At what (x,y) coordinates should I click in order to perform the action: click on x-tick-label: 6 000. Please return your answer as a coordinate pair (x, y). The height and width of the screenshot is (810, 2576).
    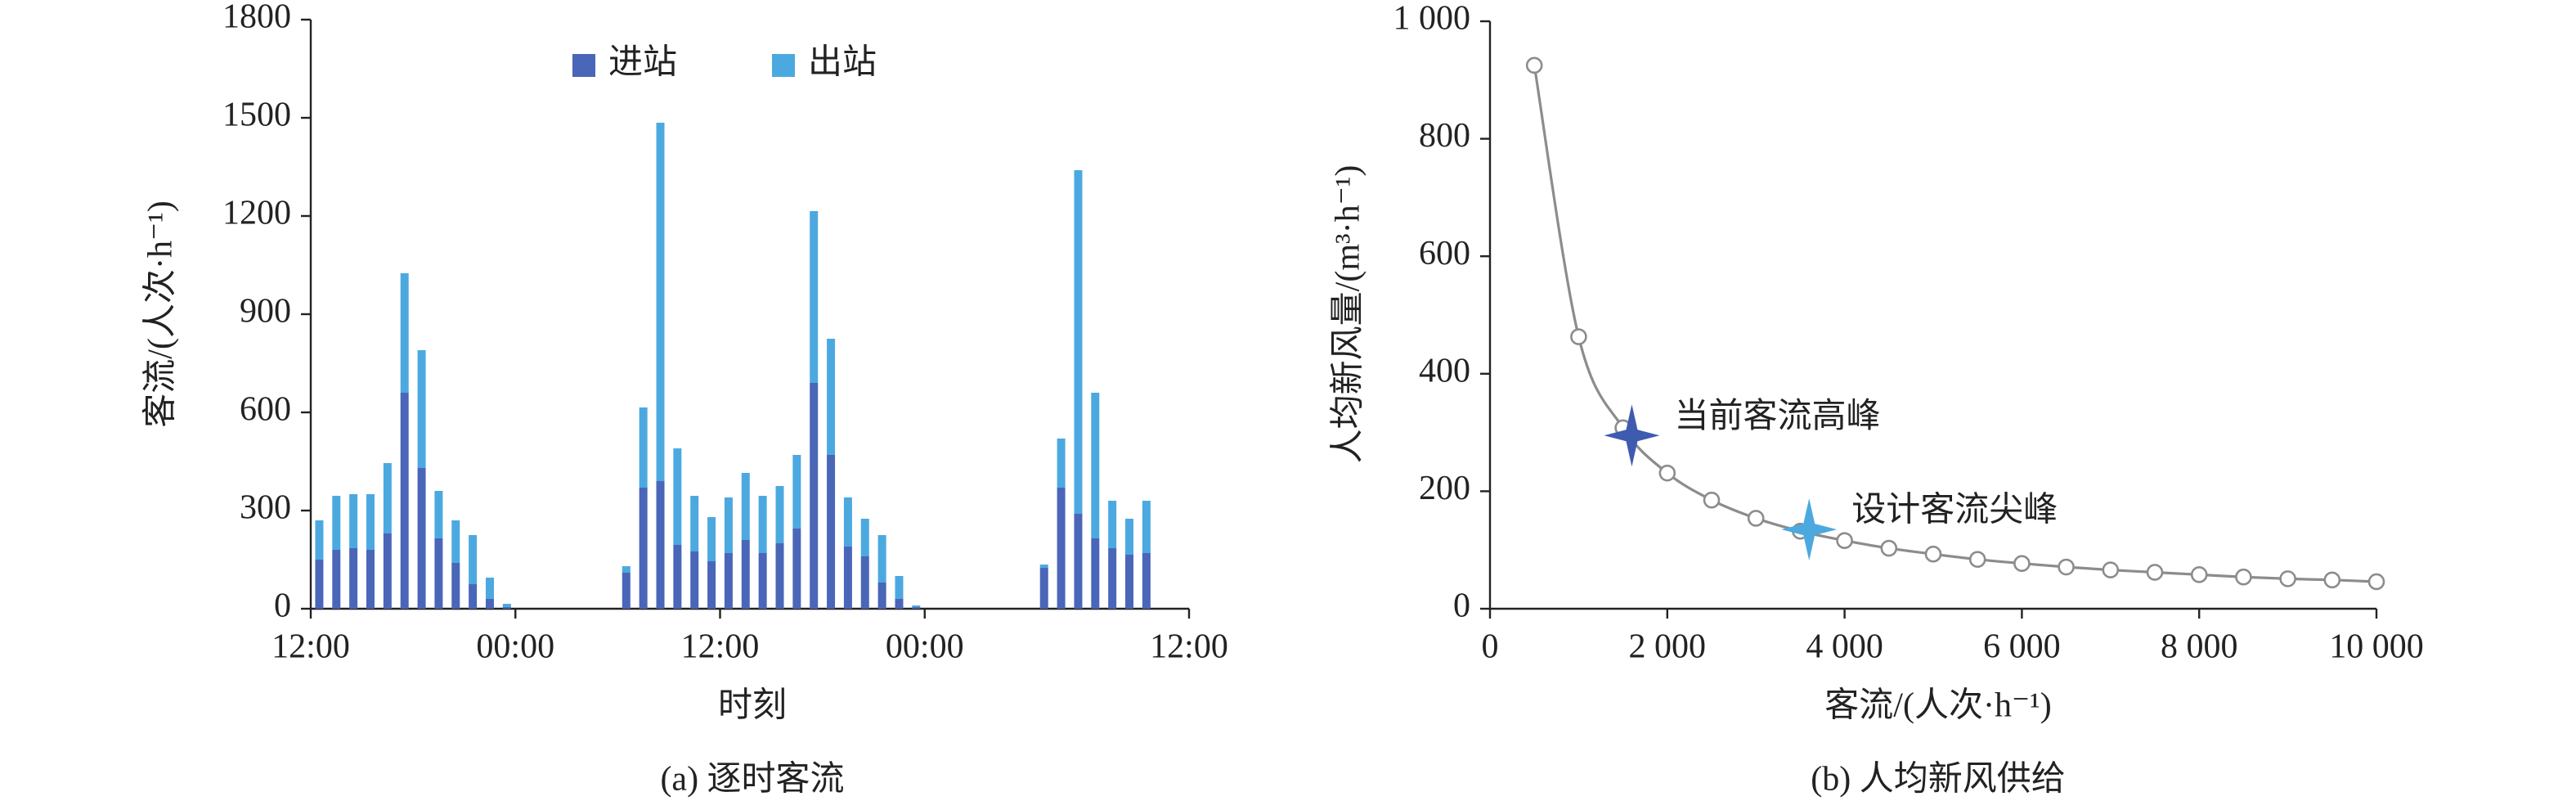
    Looking at the image, I should click on (2022, 647).